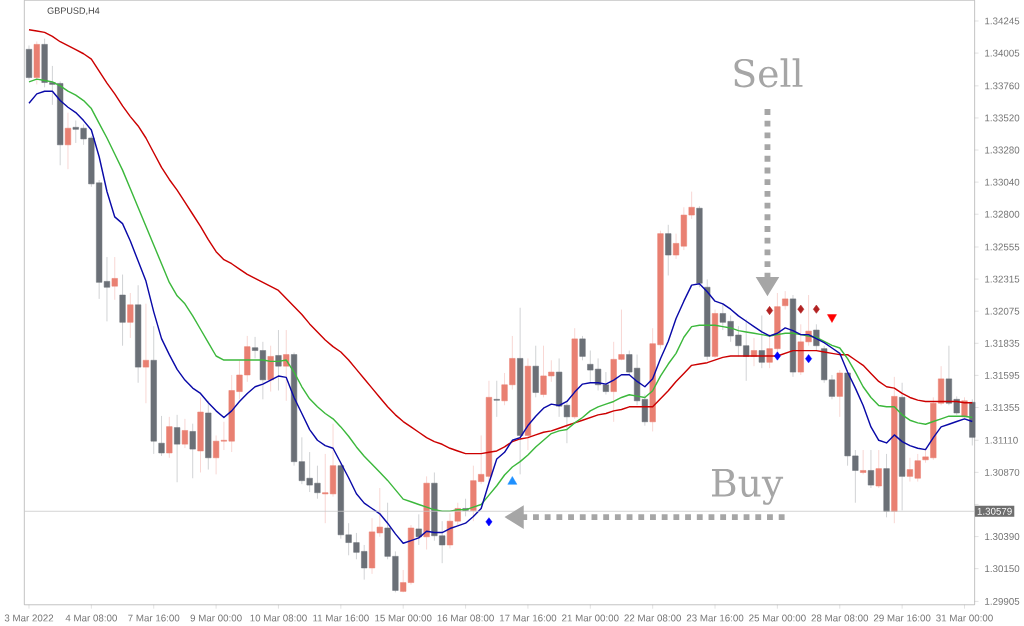  I want to click on y-tick-label: 1.30870, so click(1002, 472).